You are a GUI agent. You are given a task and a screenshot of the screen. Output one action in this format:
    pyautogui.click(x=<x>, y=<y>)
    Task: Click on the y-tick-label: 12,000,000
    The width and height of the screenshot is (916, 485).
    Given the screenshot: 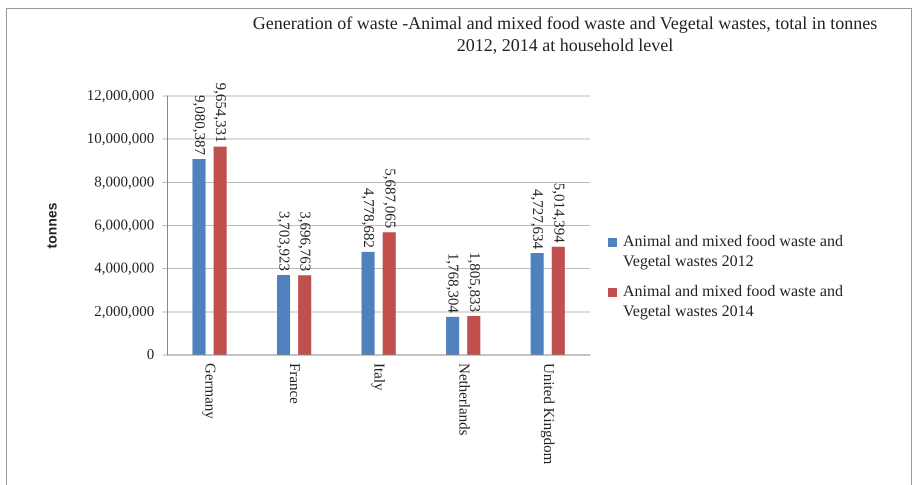 What is the action you would take?
    pyautogui.click(x=120, y=96)
    